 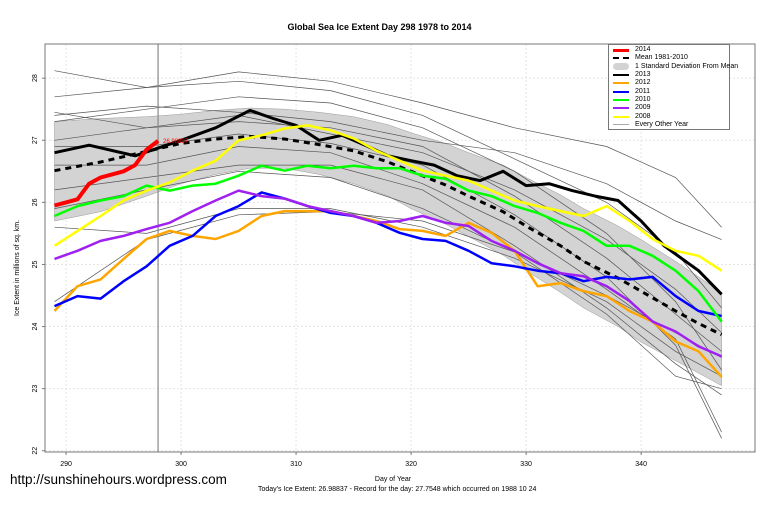 I want to click on y-tick-label: 24, so click(x=35, y=327).